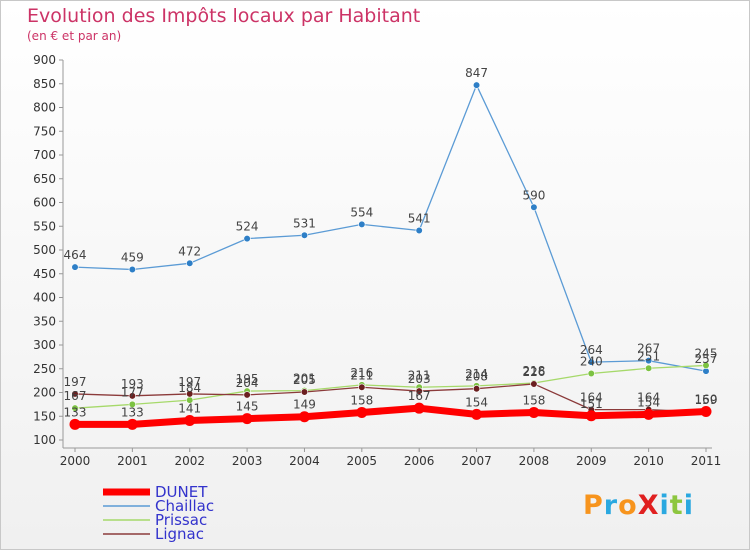 The image size is (750, 550). Describe the element at coordinates (304, 405) in the screenshot. I see `data-label-dunet: 149` at that location.